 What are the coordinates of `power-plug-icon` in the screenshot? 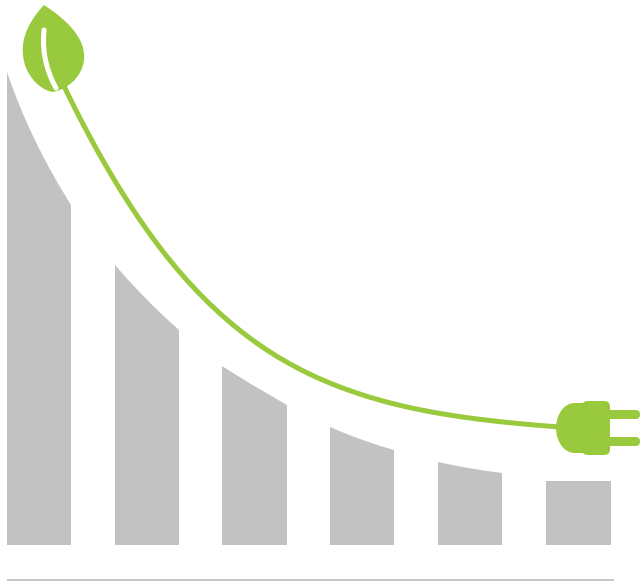 It's located at (598, 428).